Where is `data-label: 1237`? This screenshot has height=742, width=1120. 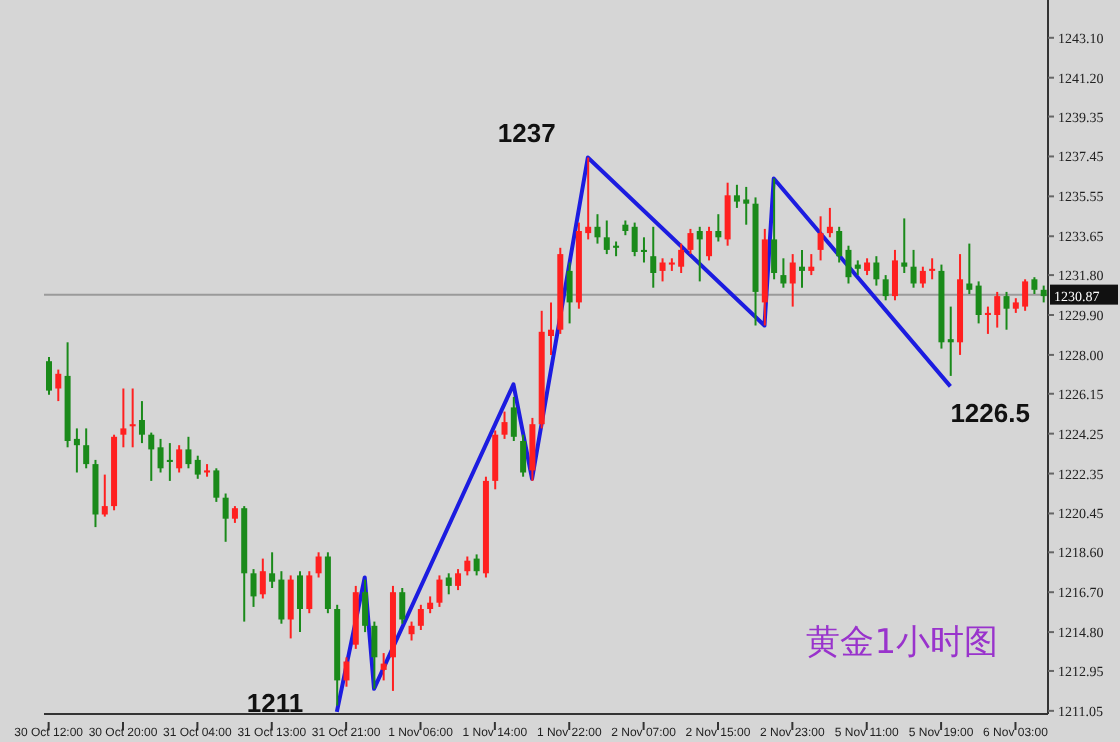
data-label: 1237 is located at coordinates (526, 132).